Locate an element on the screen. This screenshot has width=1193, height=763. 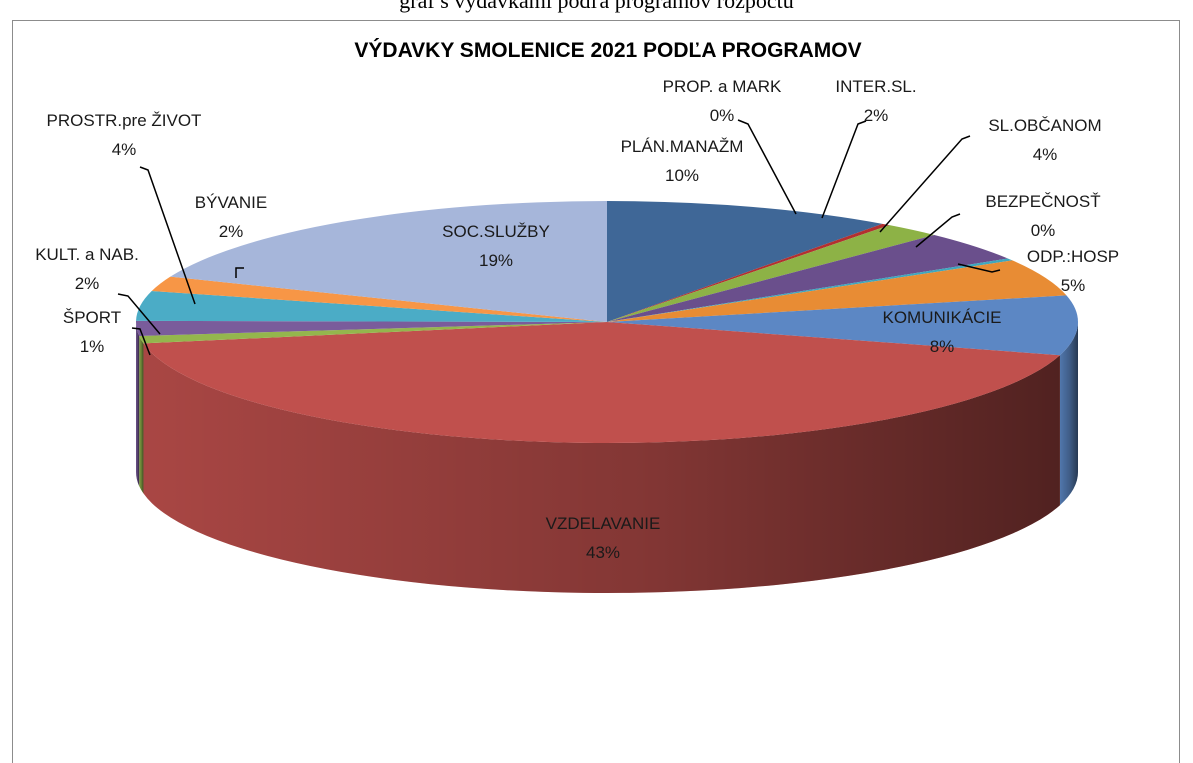
leader-line-sl-obcanom is located at coordinates (925, 184).